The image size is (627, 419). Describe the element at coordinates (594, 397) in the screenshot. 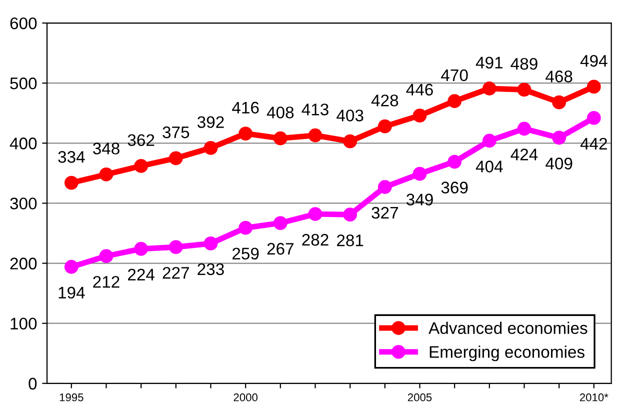

I see `x-tick-label: 2010*` at that location.